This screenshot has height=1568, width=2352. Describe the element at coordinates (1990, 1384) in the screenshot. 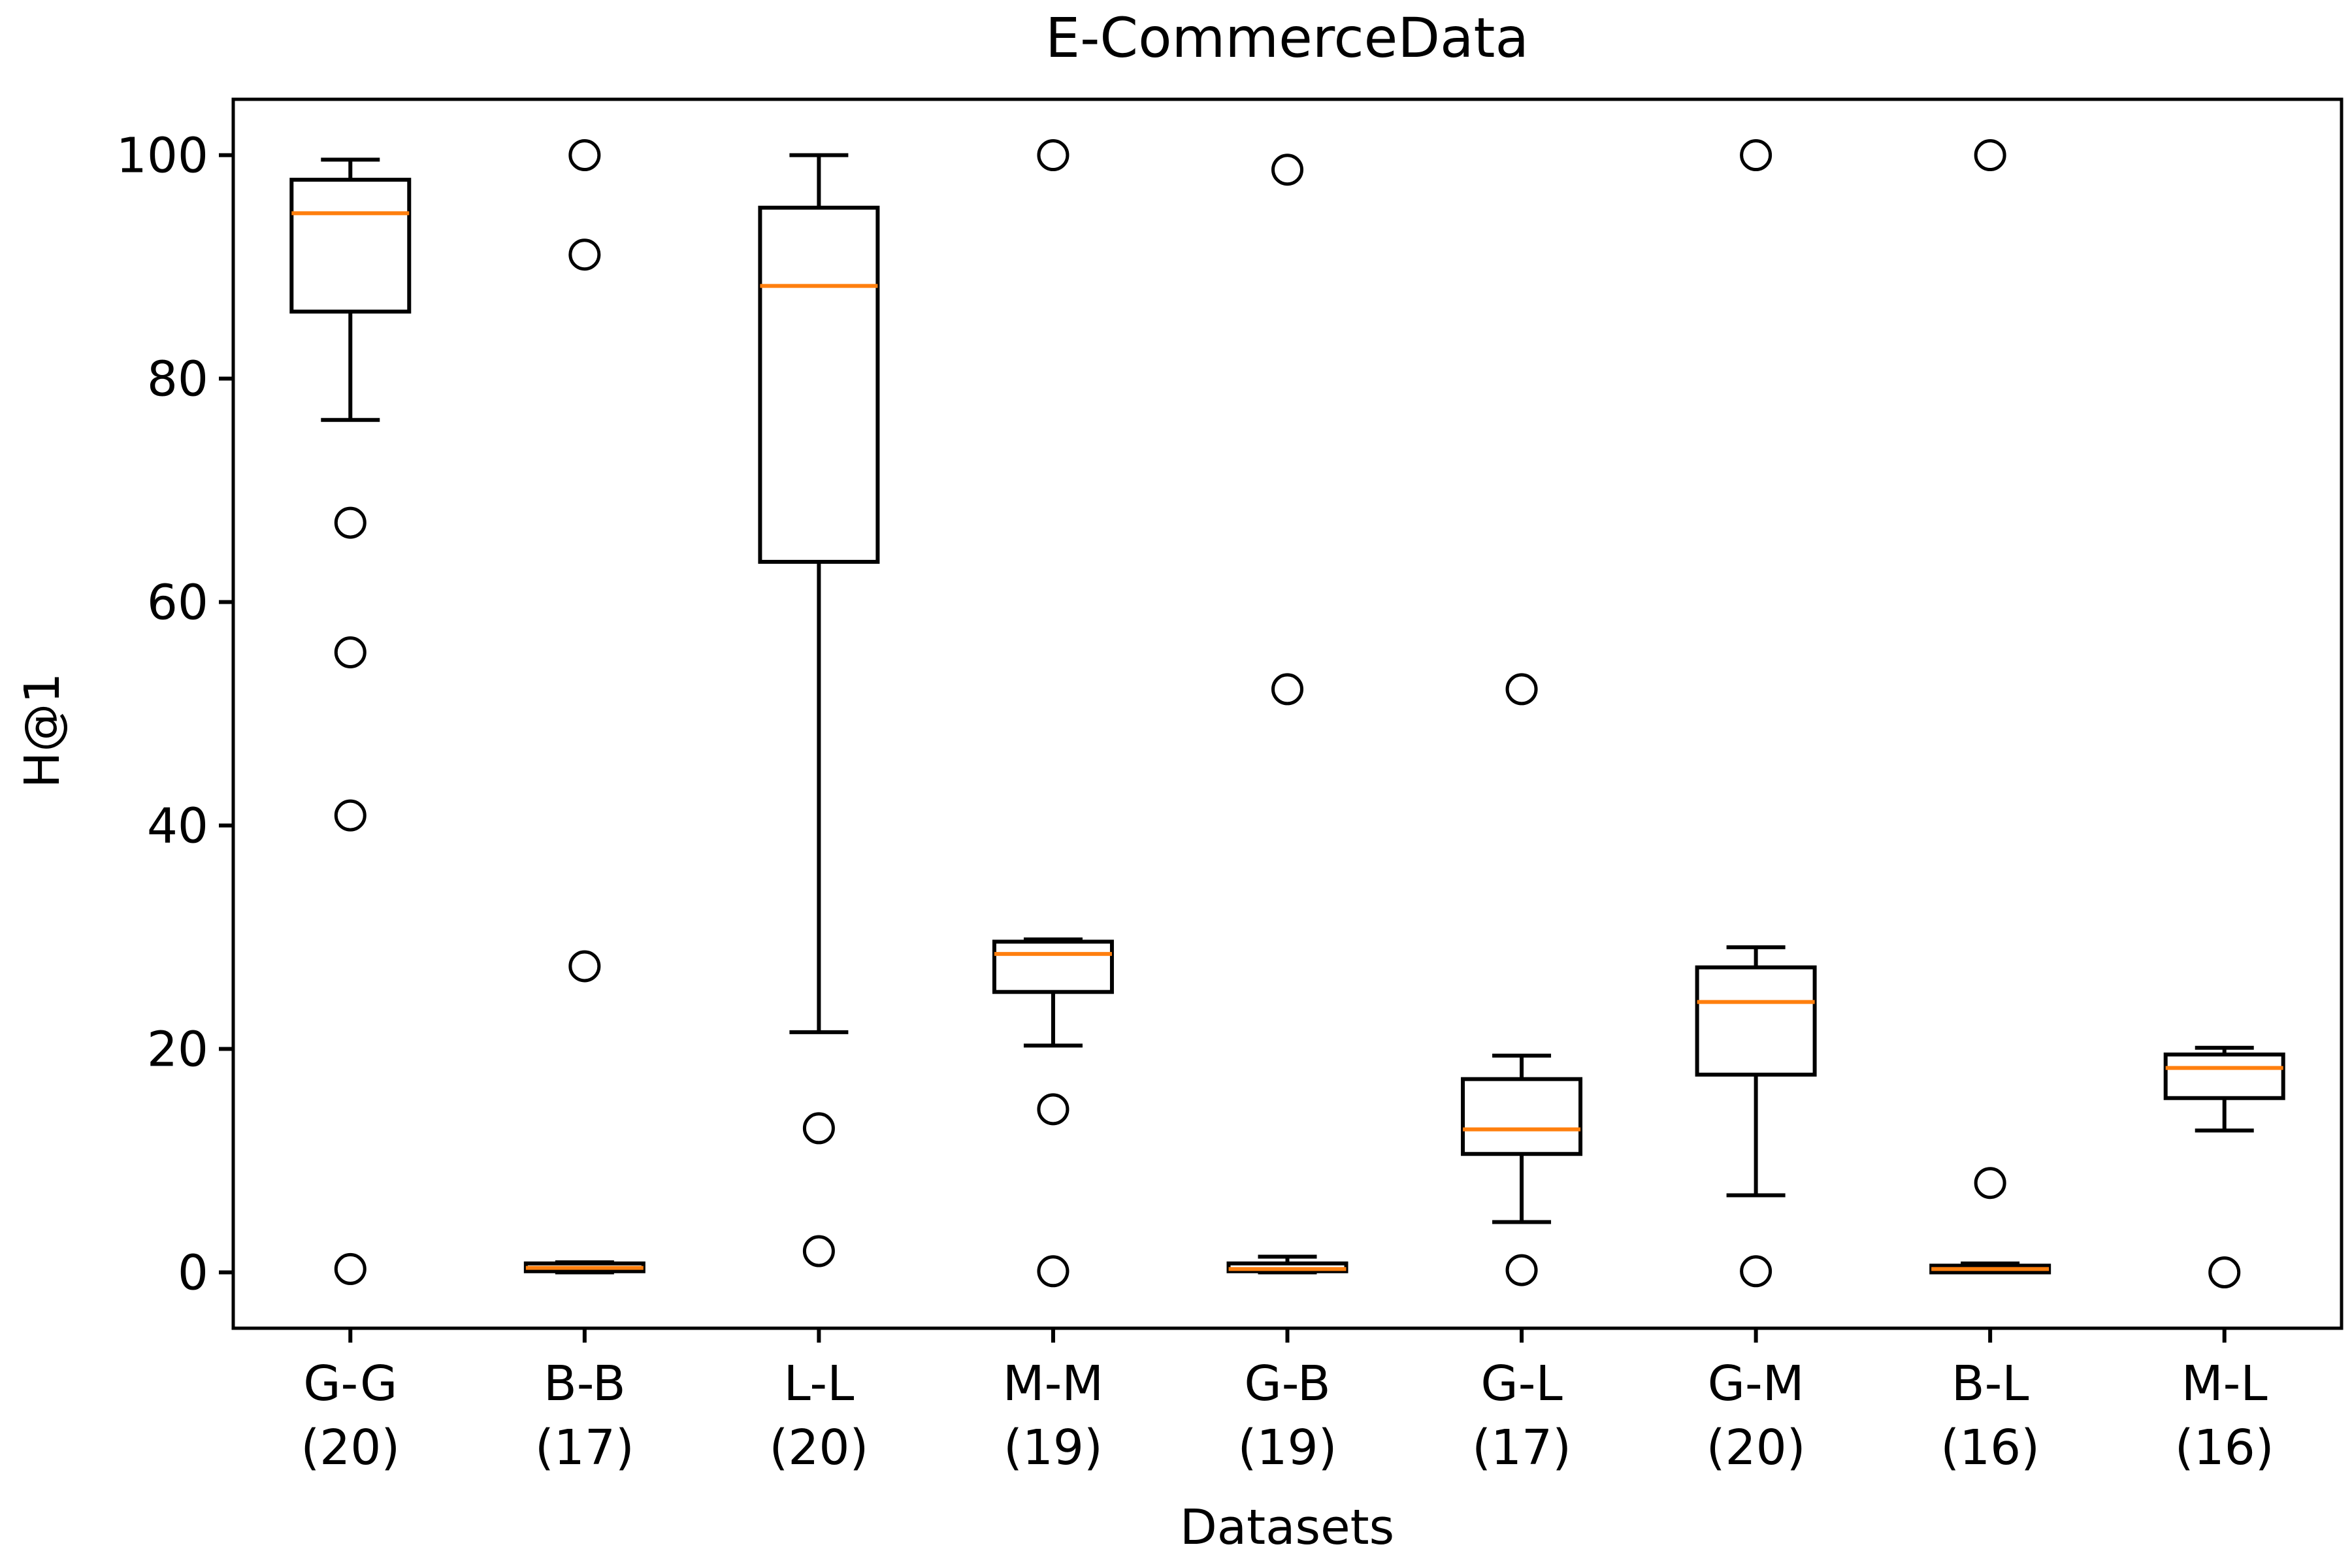

I see `x-tick-label: B-L` at that location.